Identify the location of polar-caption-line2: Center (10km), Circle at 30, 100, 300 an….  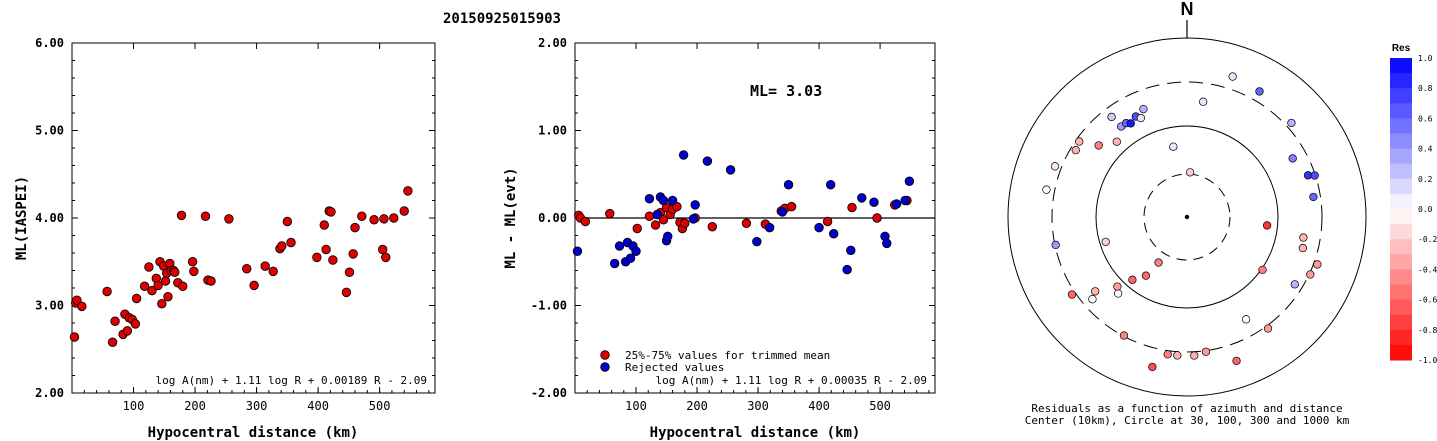
(1187, 420).